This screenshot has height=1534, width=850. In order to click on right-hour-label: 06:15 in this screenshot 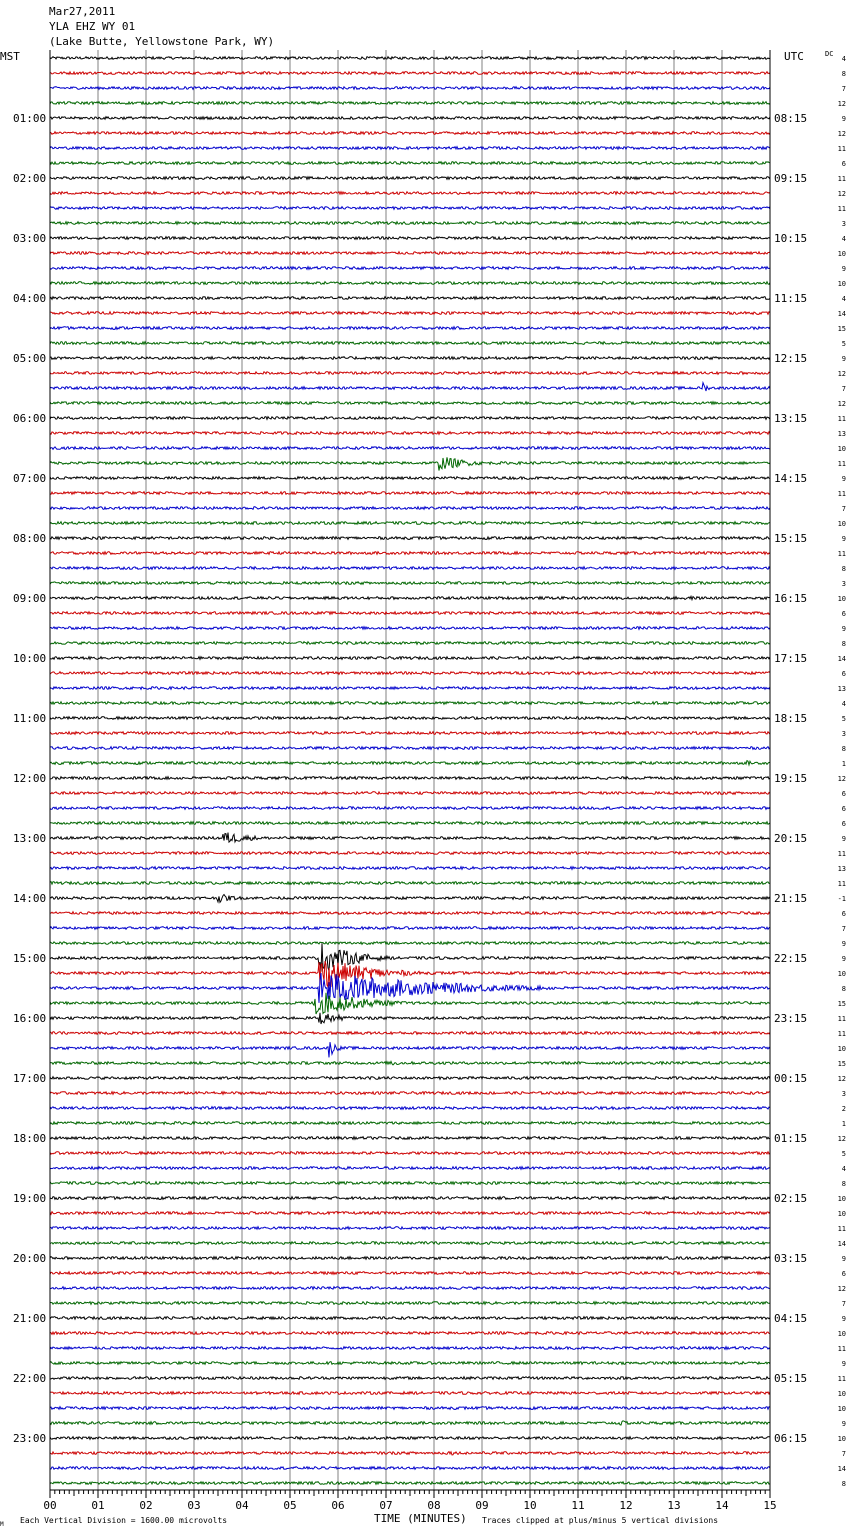, I will do `click(790, 1438)`.